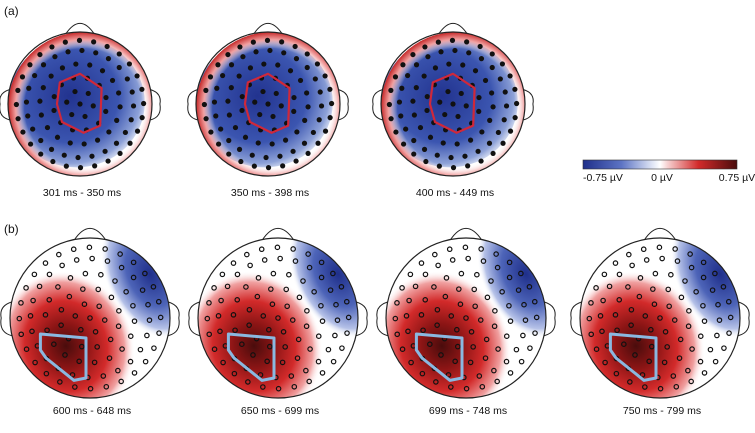 The width and height of the screenshot is (755, 433). What do you see at coordinates (90, 234) in the screenshot?
I see `nose-outline` at bounding box center [90, 234].